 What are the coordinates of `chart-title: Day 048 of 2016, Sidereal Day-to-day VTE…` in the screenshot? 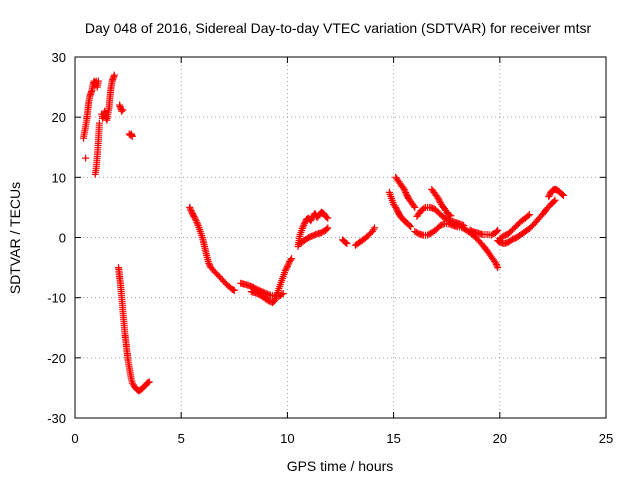 It's located at (338, 28).